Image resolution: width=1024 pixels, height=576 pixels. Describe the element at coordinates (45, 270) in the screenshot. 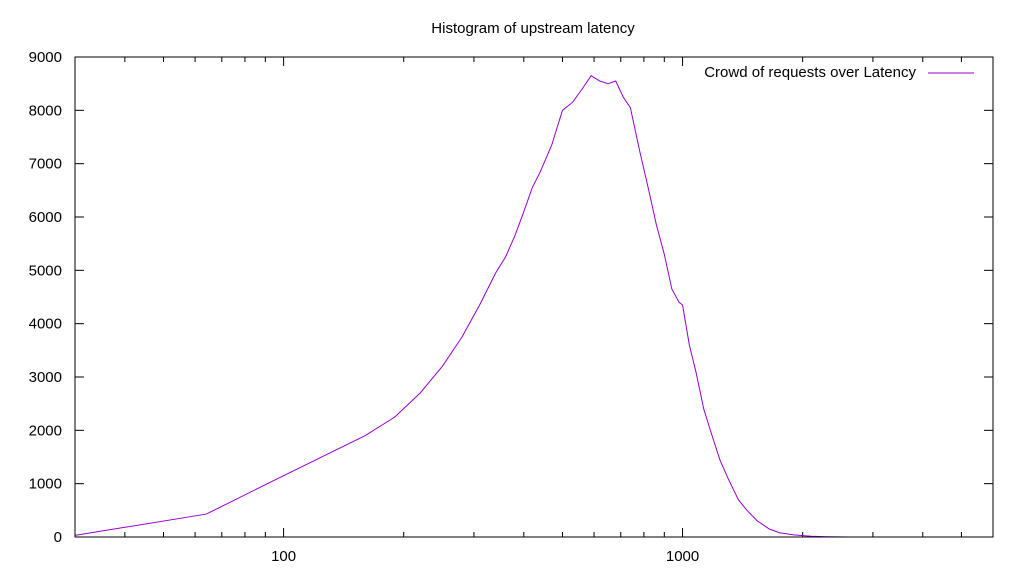

I see `y-tick-label: 5000` at that location.